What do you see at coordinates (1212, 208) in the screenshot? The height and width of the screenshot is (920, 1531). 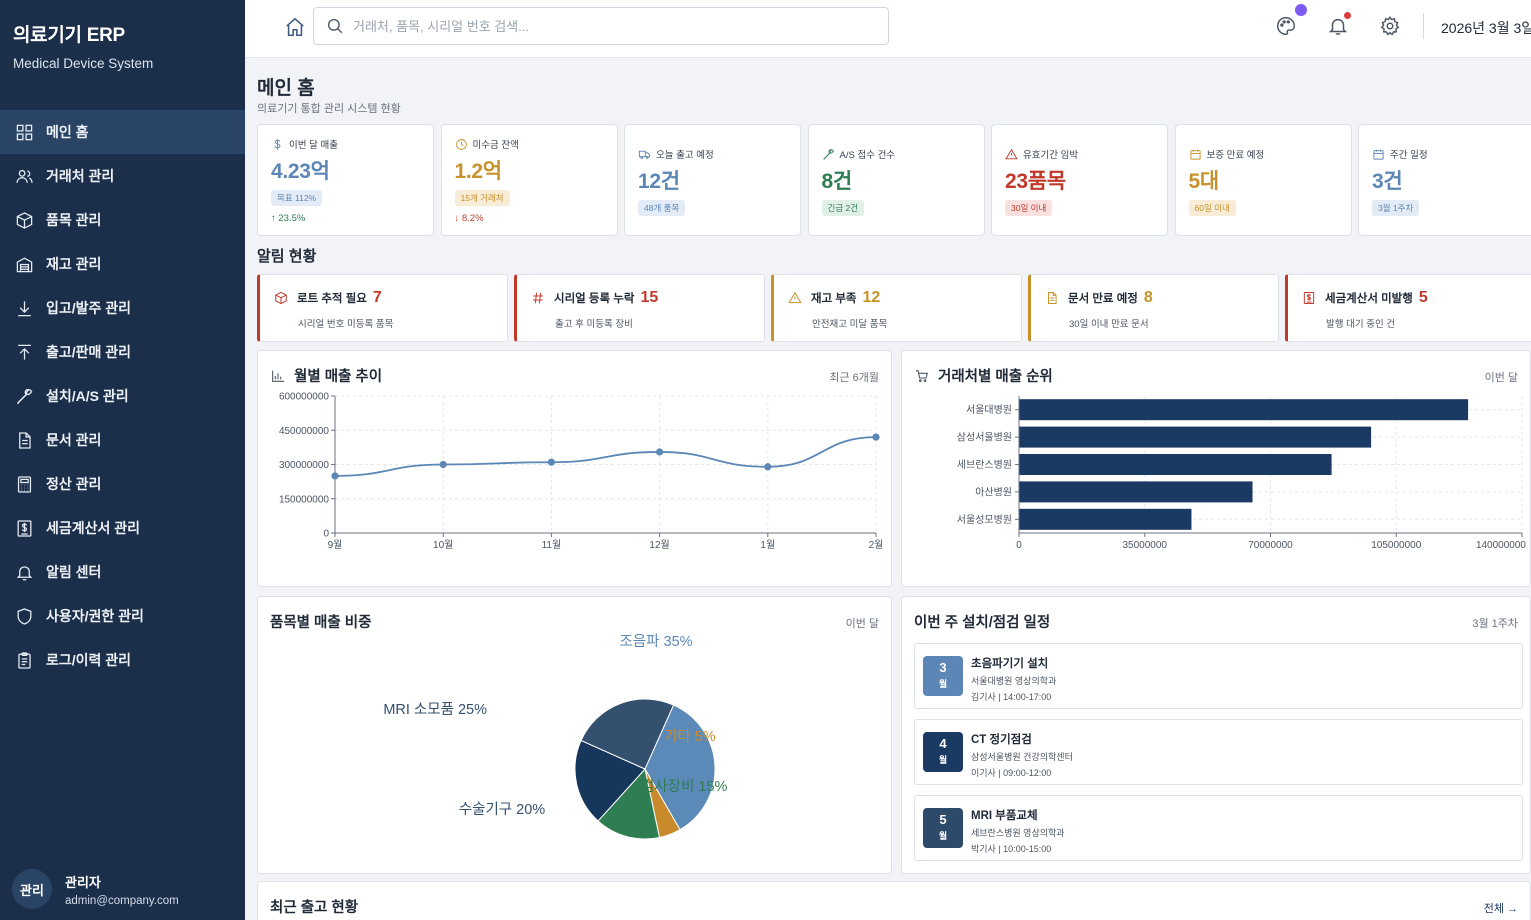 I see `kpi-badge: 60일 이내` at bounding box center [1212, 208].